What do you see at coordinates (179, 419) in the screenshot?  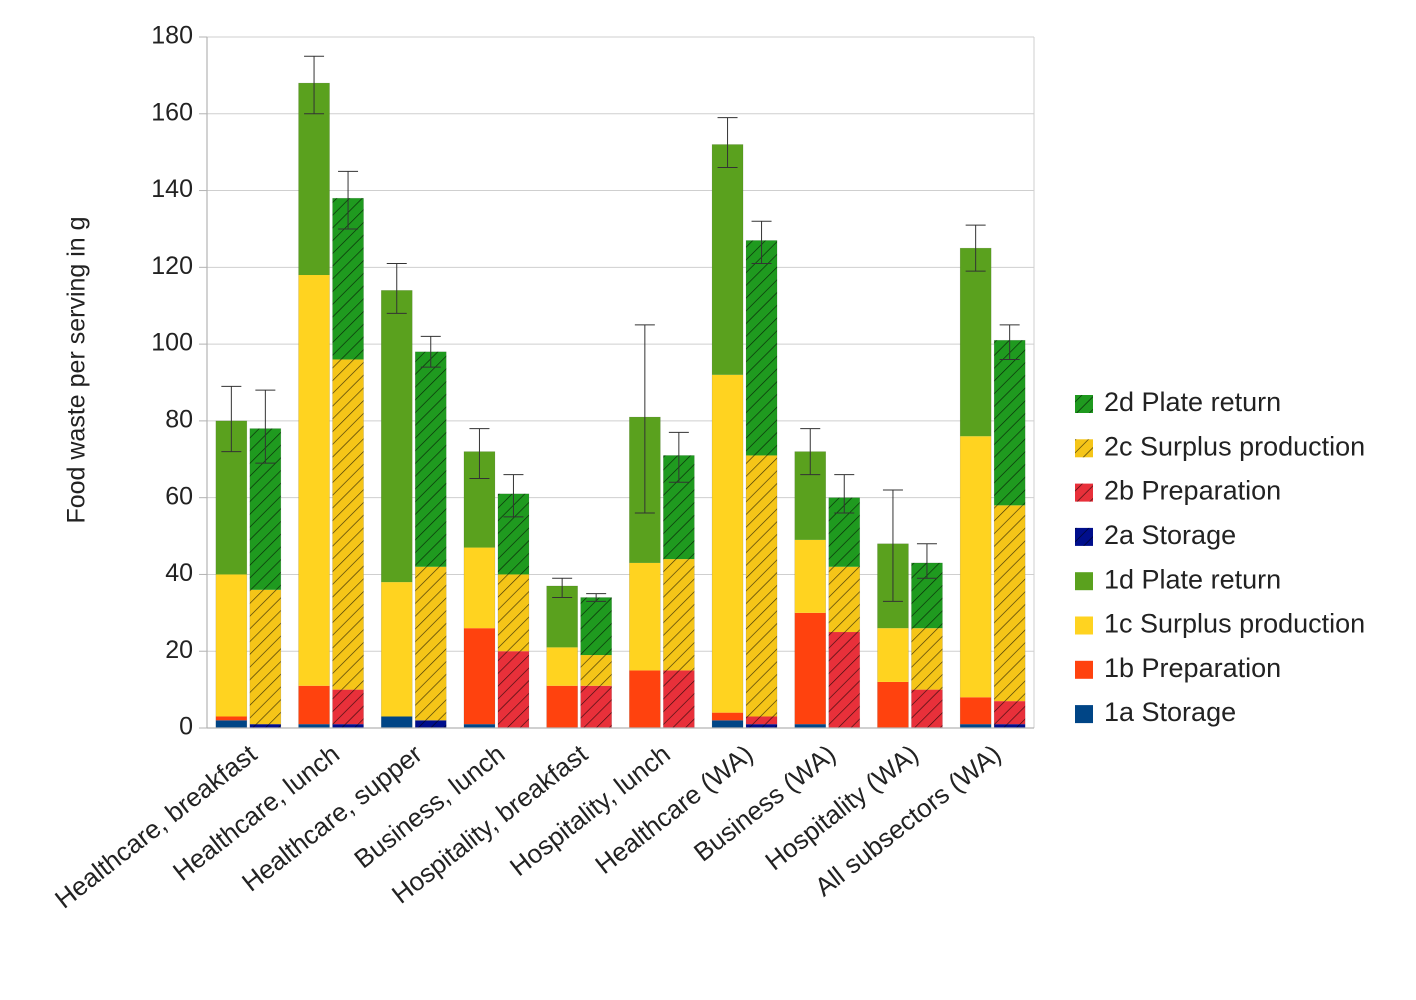 I see `y-tick-label: 80` at bounding box center [179, 419].